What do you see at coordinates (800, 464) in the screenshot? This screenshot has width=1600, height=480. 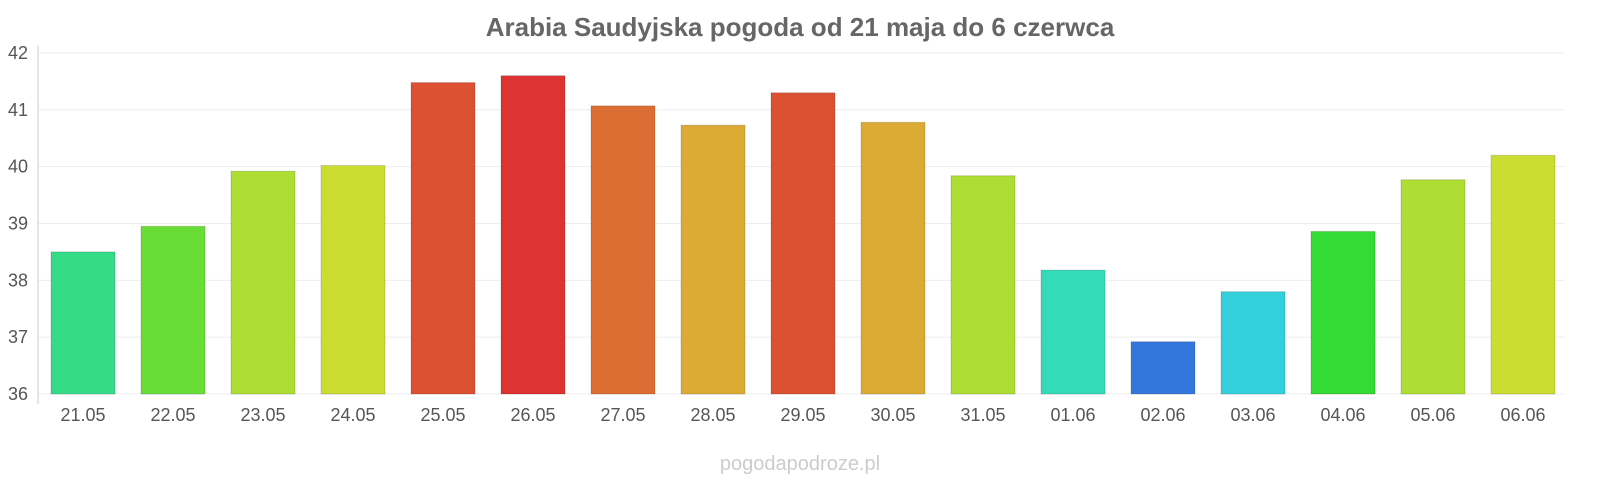 I see `watermark: pogodapodroze.pl` at bounding box center [800, 464].